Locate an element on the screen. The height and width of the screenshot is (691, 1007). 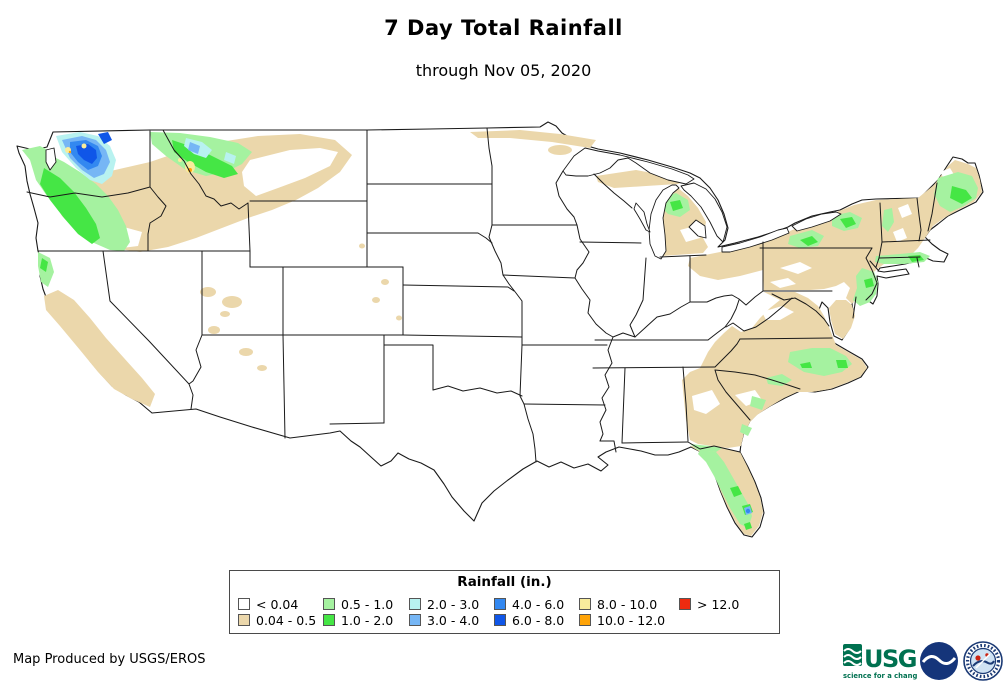
usgs-logo: USGS science for a changing world is located at coordinates (880, 662).